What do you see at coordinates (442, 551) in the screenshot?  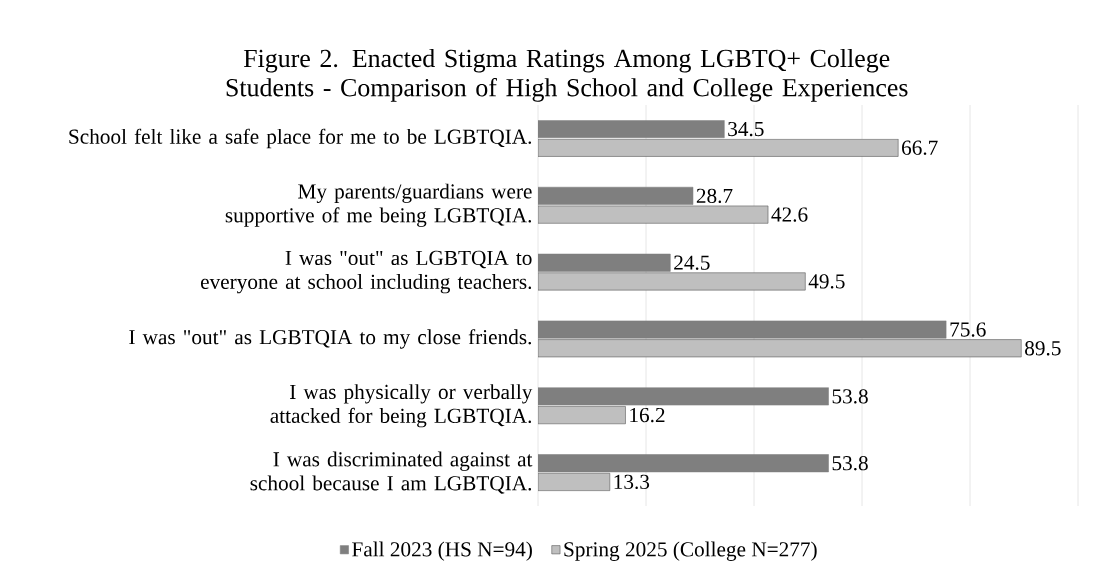 I see `legend-label: Fall 2023 (HS N=94)` at bounding box center [442, 551].